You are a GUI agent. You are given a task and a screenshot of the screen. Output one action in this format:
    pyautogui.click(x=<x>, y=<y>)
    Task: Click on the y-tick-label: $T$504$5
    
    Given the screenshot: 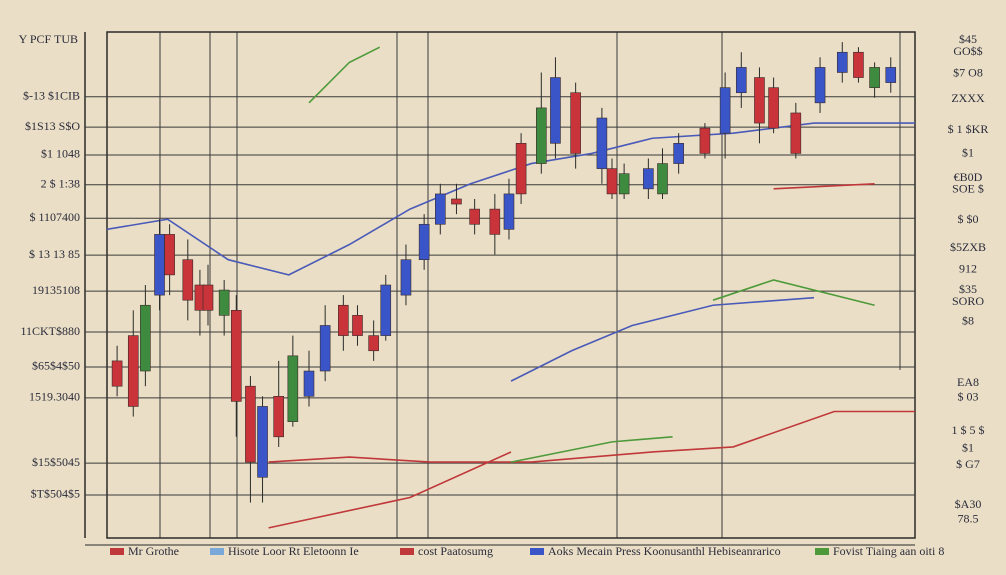 What is the action you would take?
    pyautogui.click(x=55, y=494)
    